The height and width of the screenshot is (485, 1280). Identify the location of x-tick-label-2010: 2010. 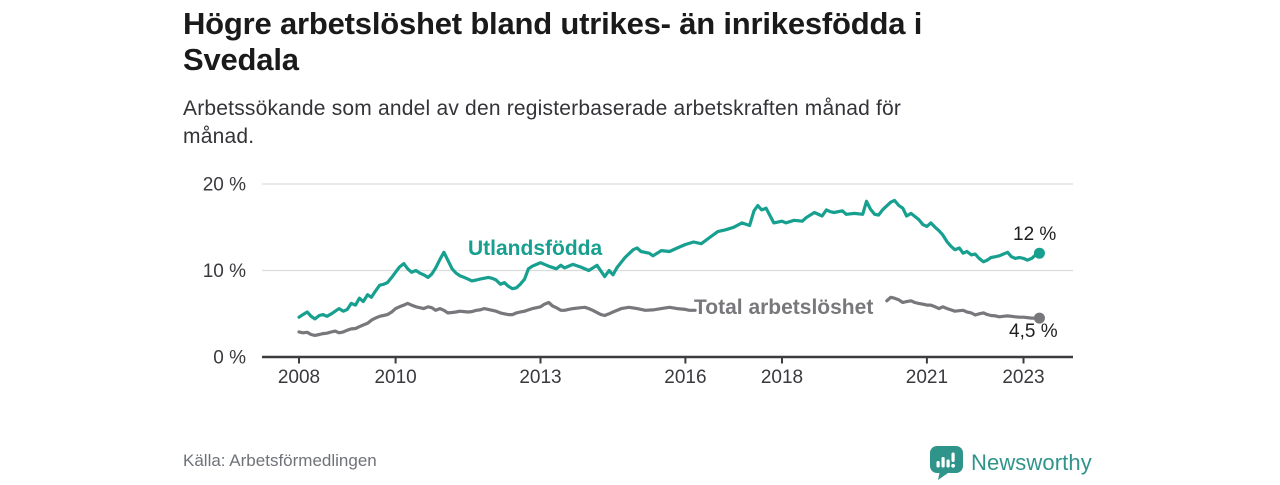
(395, 377).